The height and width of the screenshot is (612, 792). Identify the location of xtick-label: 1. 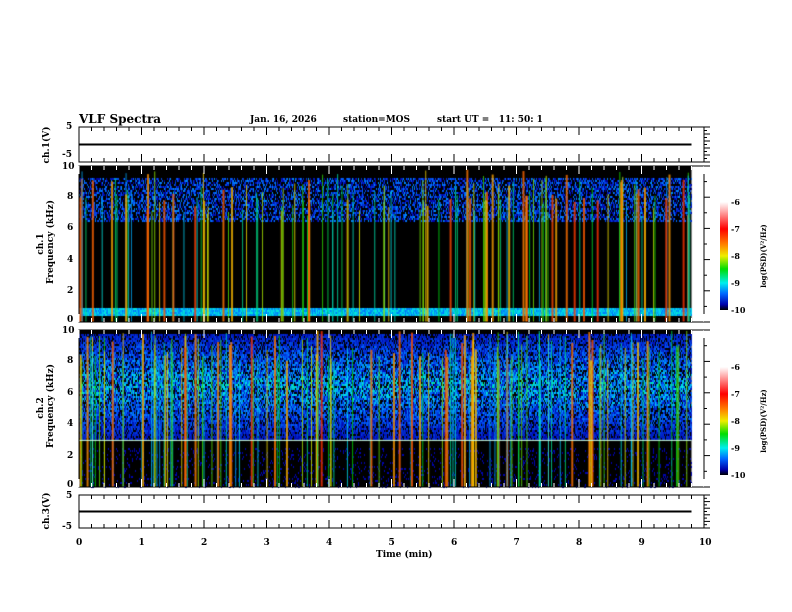
(141, 543).